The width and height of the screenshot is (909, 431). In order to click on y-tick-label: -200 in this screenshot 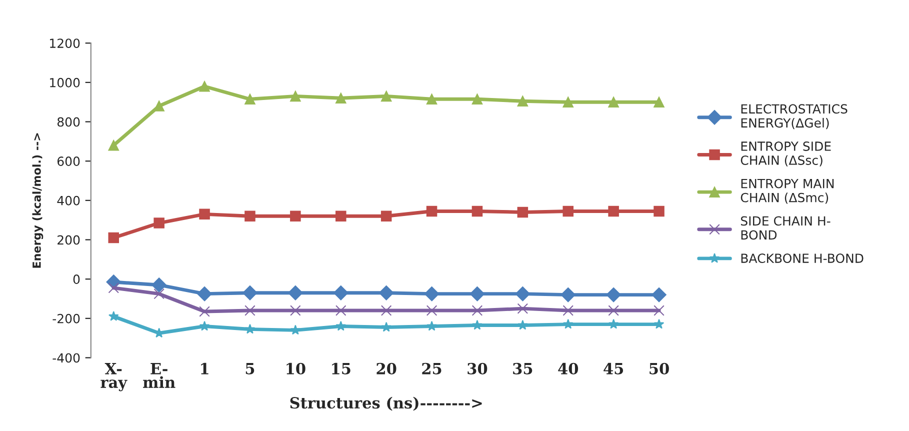, I will do `click(66, 319)`.